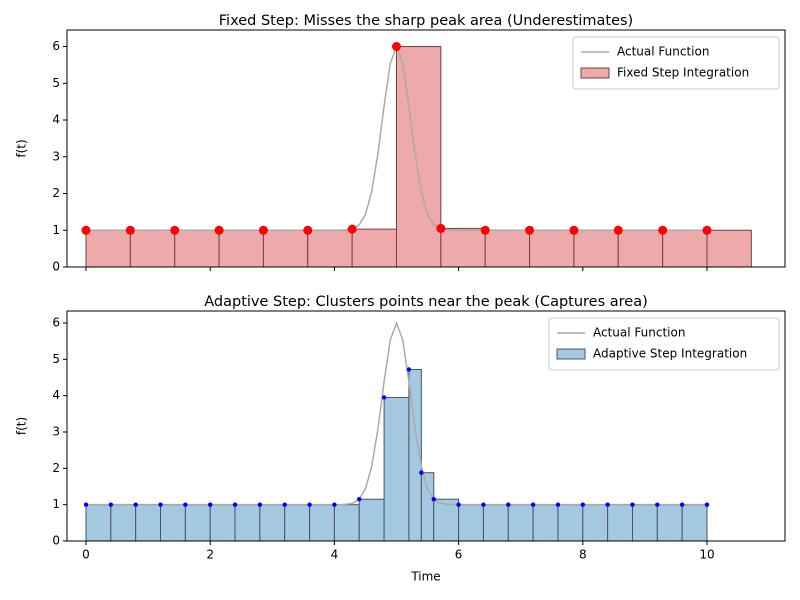  Describe the element at coordinates (56, 468) in the screenshot. I see `y-tick-label: 2` at that location.